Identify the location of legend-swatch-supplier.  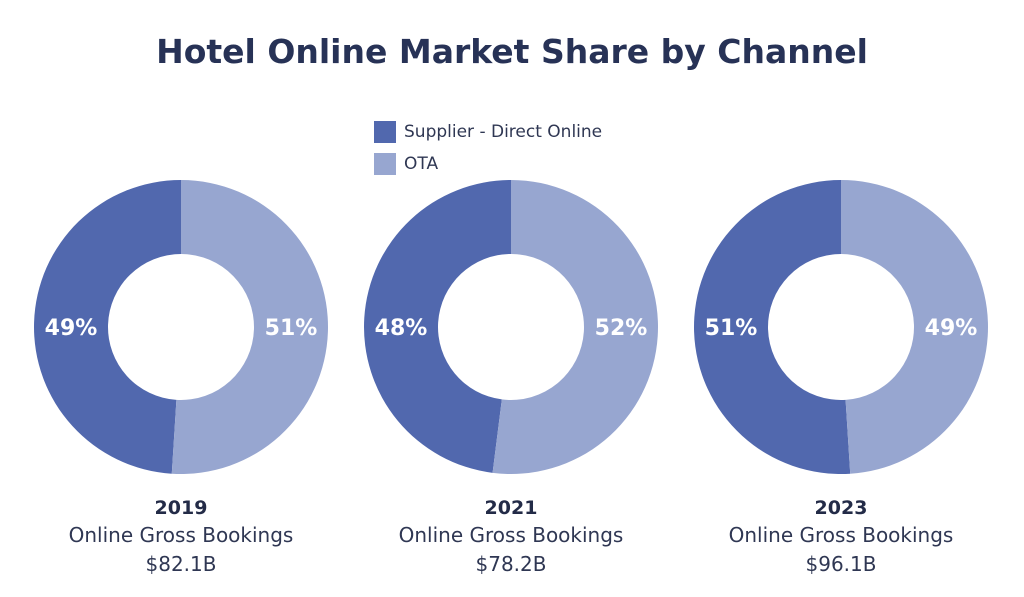
(385, 132).